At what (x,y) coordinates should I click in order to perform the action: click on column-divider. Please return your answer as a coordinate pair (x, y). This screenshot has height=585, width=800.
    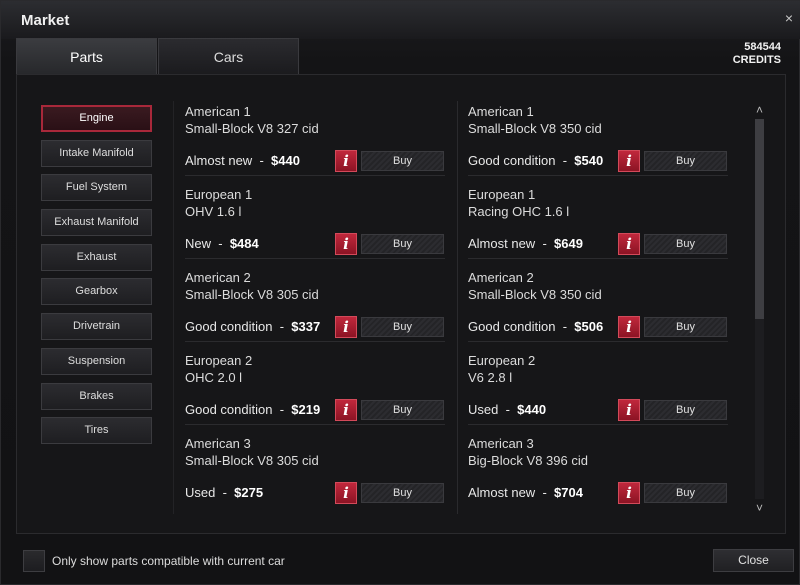
    Looking at the image, I should click on (457, 307).